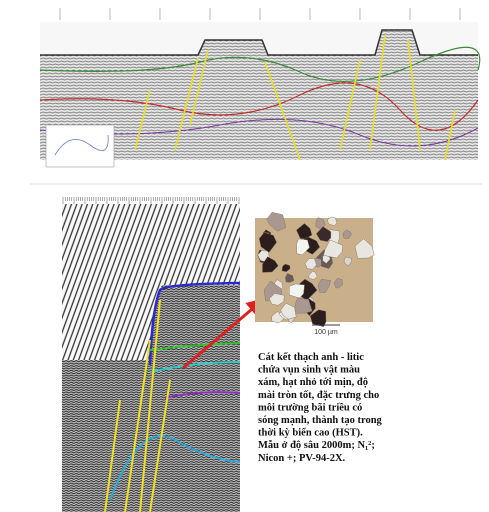 This screenshot has width=489, height=512. I want to click on grains, so click(316, 270).